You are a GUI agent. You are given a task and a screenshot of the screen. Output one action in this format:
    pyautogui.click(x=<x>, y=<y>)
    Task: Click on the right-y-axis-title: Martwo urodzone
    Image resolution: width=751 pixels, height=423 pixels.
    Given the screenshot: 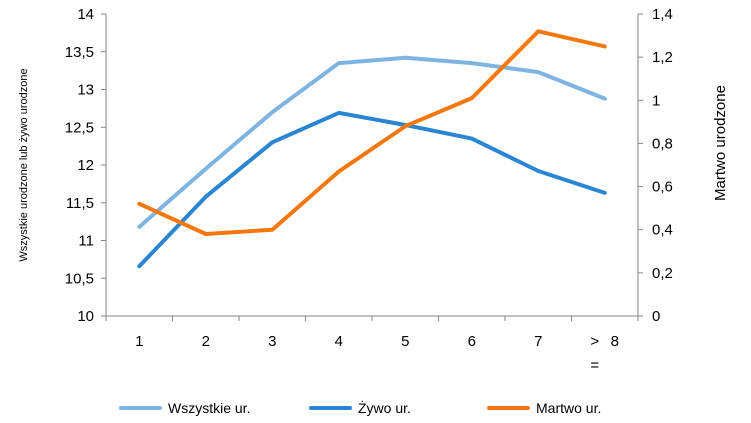 What is the action you would take?
    pyautogui.click(x=720, y=143)
    